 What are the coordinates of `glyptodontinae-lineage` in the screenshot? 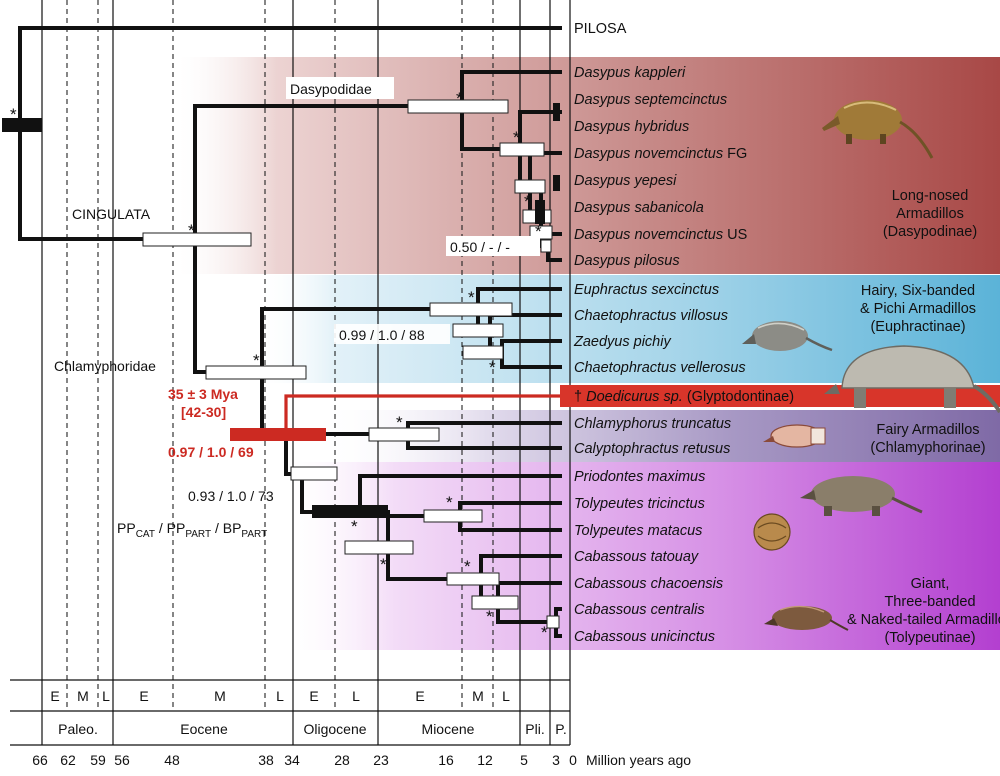 It's located at (615, 413).